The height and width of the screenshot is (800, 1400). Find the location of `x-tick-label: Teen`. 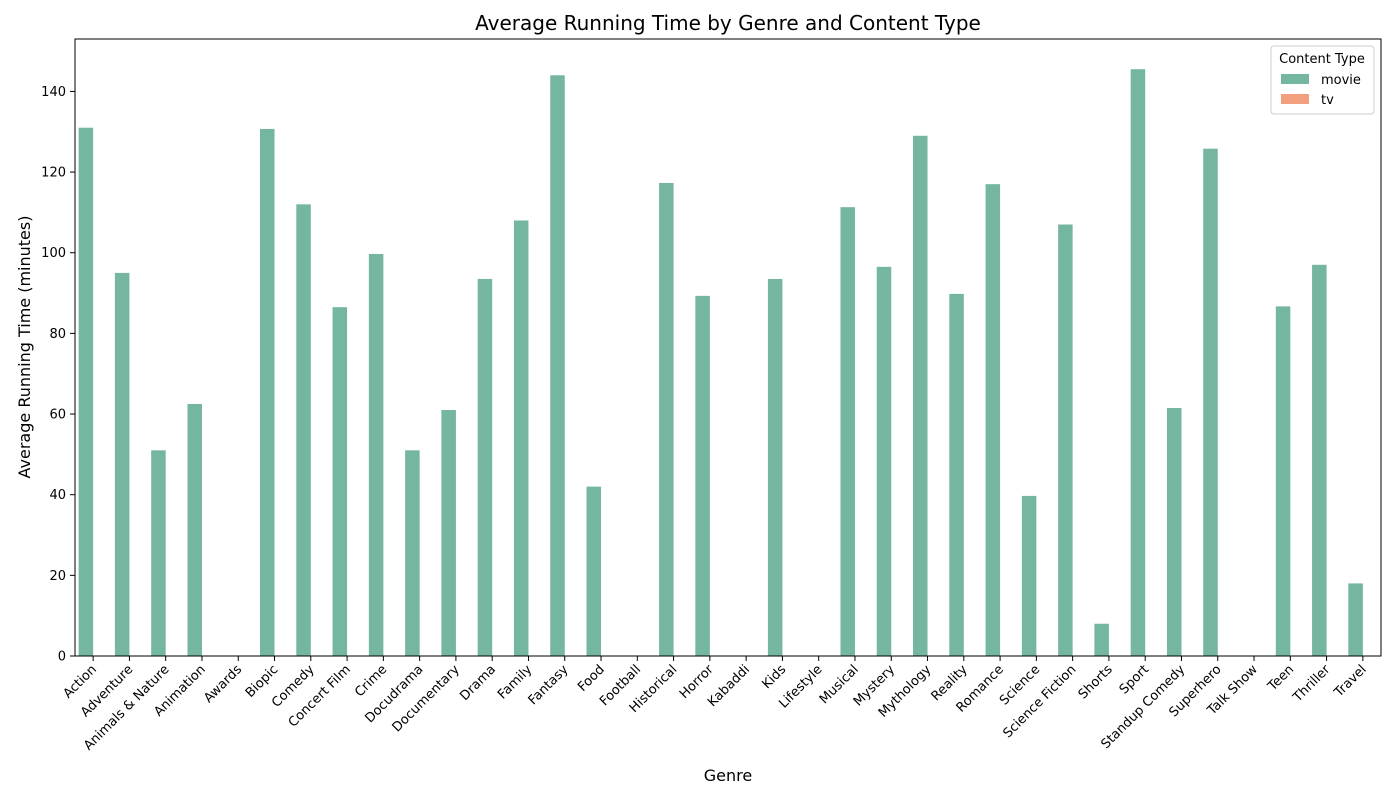

x-tick-label: Teen is located at coordinates (1281, 678).